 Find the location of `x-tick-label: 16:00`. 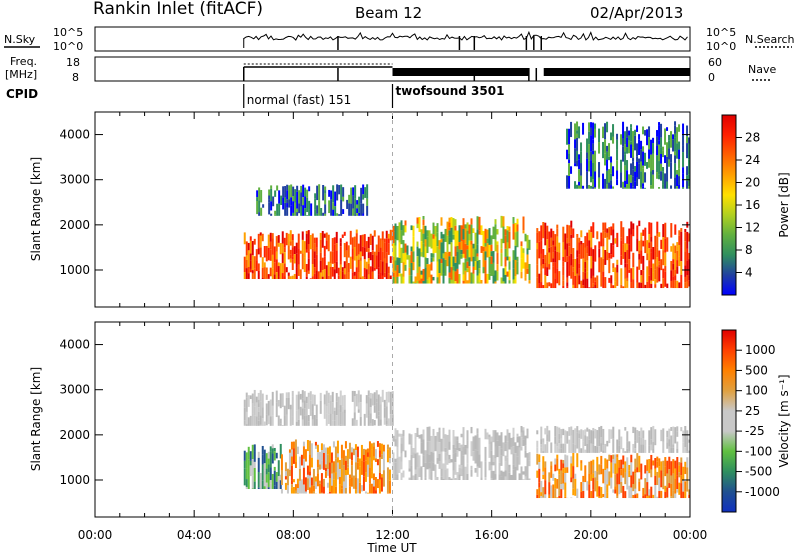

x-tick-label: 16:00 is located at coordinates (491, 535).